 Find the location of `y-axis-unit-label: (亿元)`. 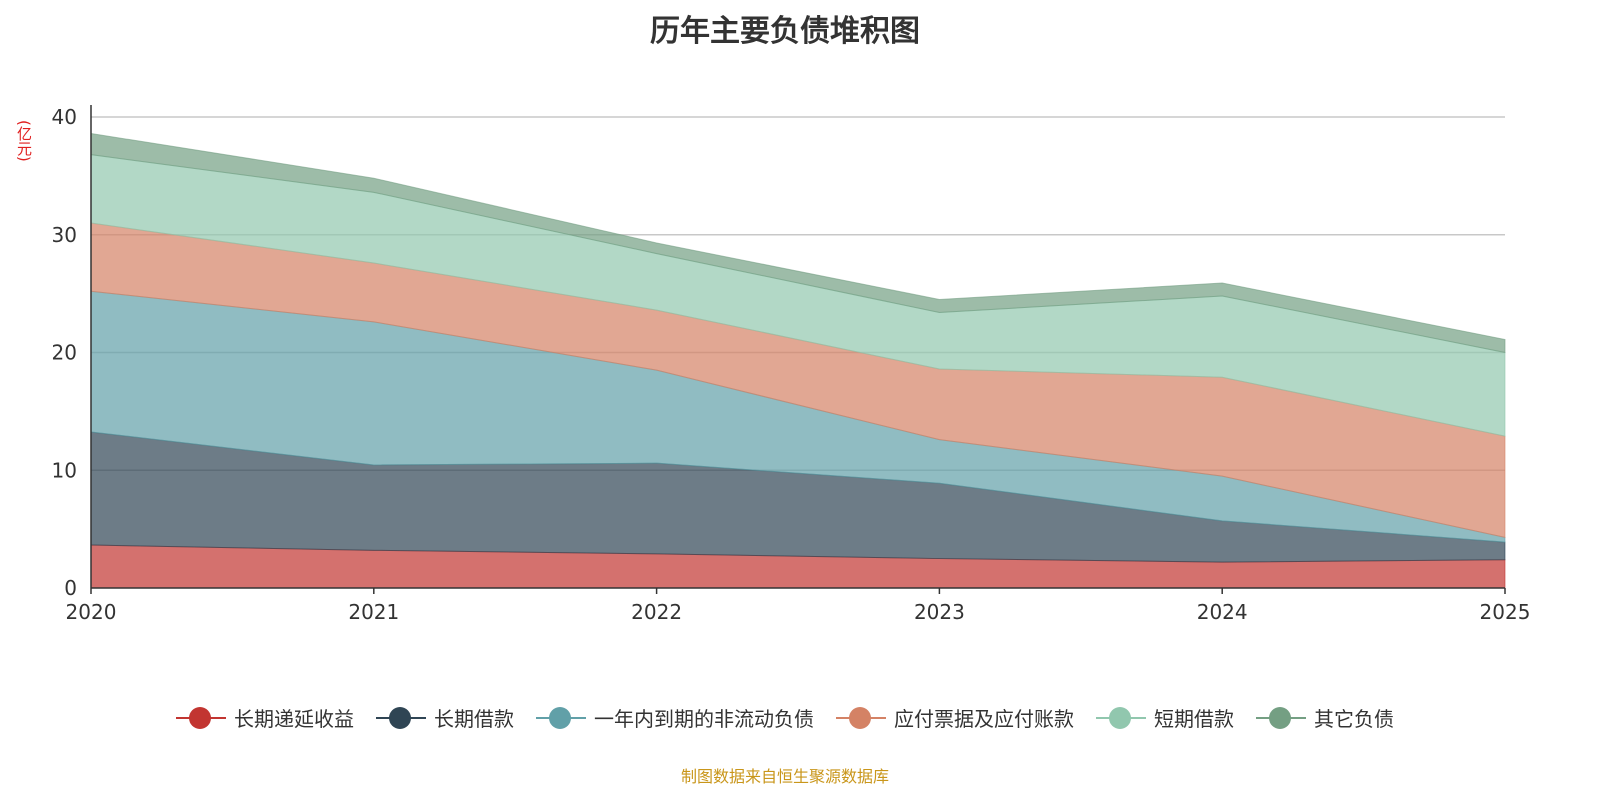

y-axis-unit-label: (亿元) is located at coordinates (24, 141).